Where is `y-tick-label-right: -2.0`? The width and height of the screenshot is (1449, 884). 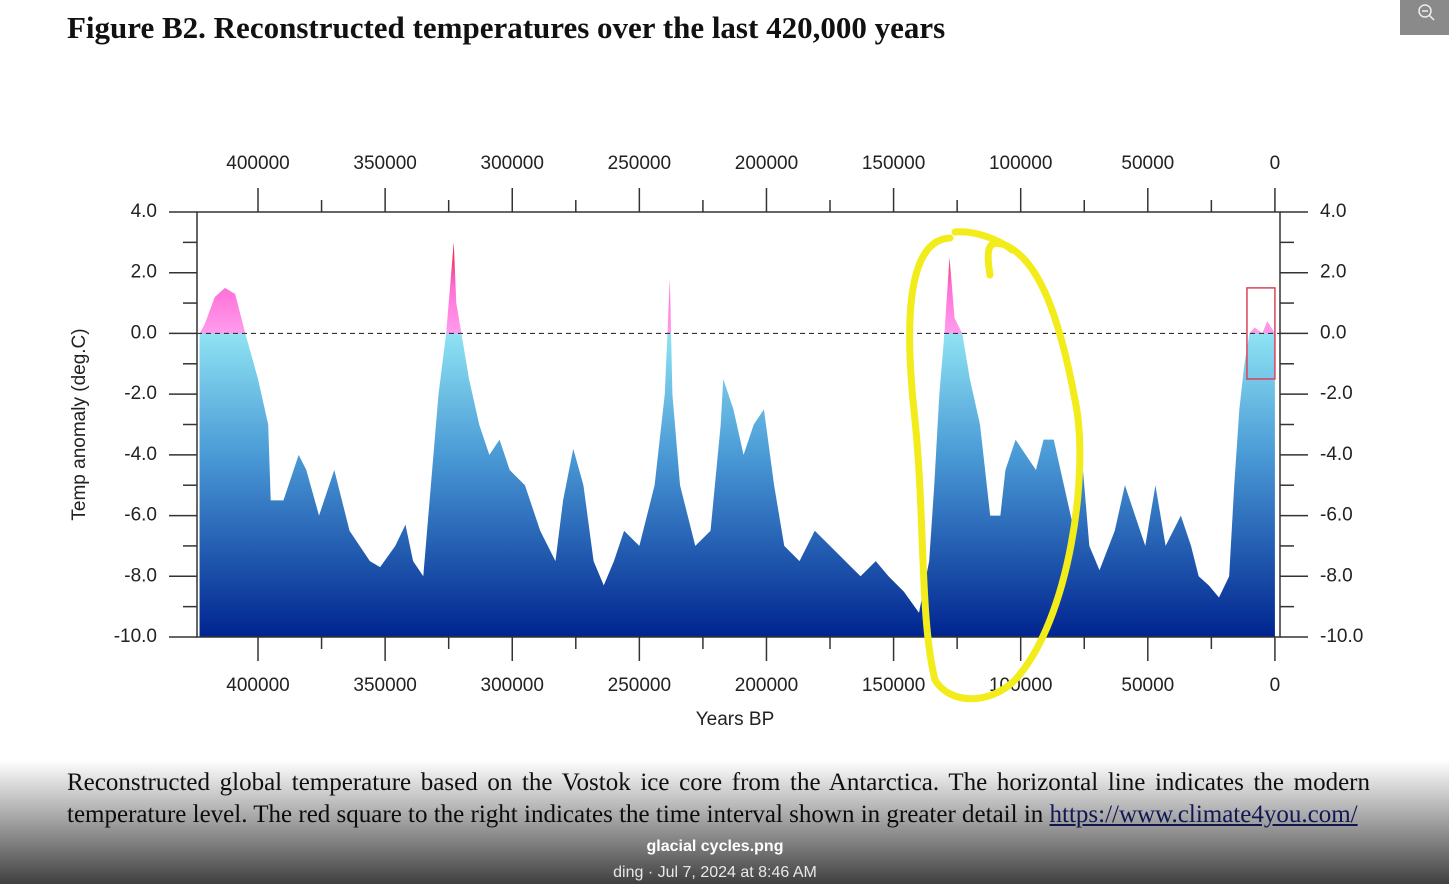 y-tick-label-right: -2.0 is located at coordinates (1336, 393).